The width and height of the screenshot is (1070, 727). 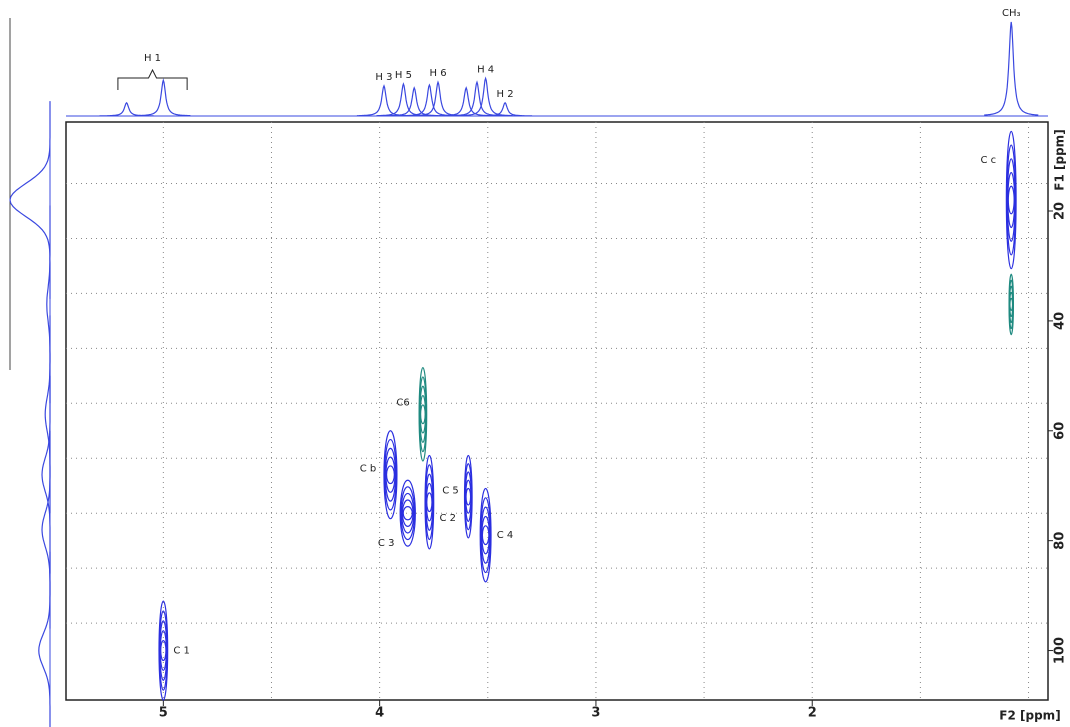 I want to click on peak-label: C 4, so click(x=505, y=535).